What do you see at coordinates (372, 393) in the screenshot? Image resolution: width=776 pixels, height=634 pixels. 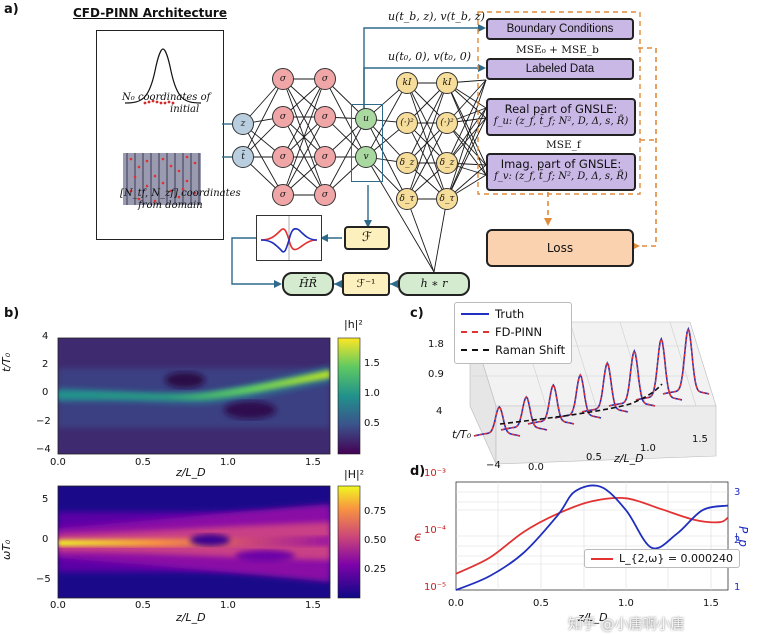 I see `top-cbtick: 1.0` at bounding box center [372, 393].